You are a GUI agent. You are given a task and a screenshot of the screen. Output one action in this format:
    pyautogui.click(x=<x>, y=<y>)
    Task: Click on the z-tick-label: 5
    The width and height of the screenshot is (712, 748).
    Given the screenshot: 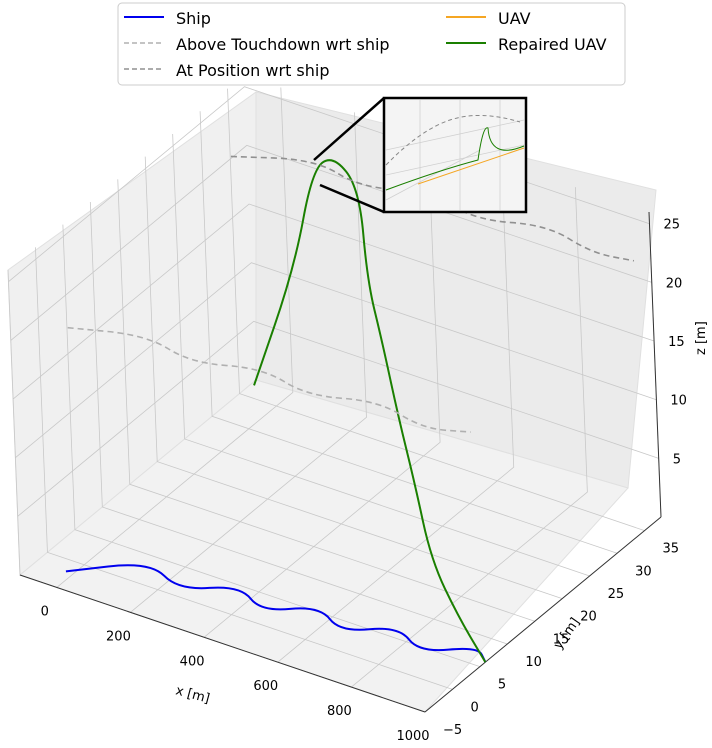 What is the action you would take?
    pyautogui.click(x=677, y=459)
    